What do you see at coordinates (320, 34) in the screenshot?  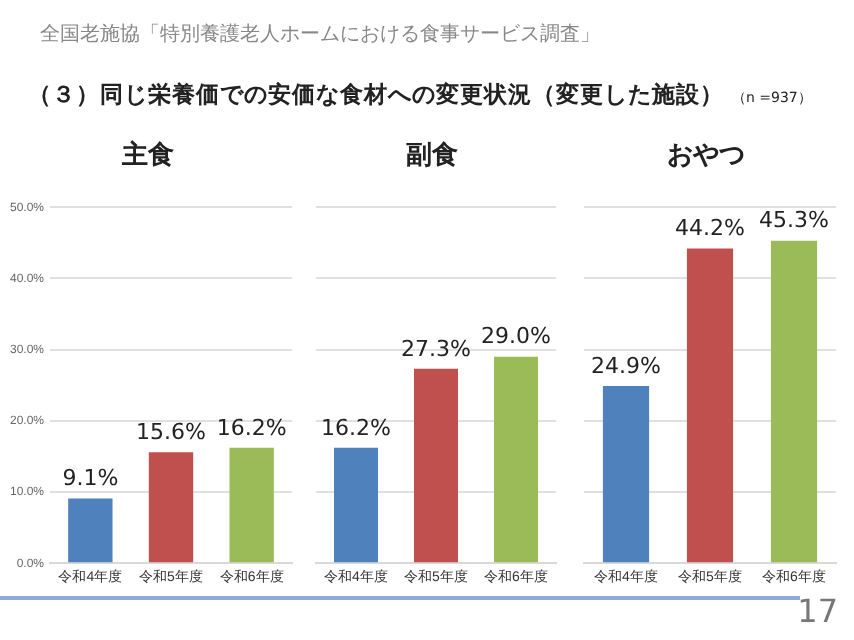 I see `text: 全国老施協「特別養護老人ホームにおける食事サービス調査」` at bounding box center [320, 34].